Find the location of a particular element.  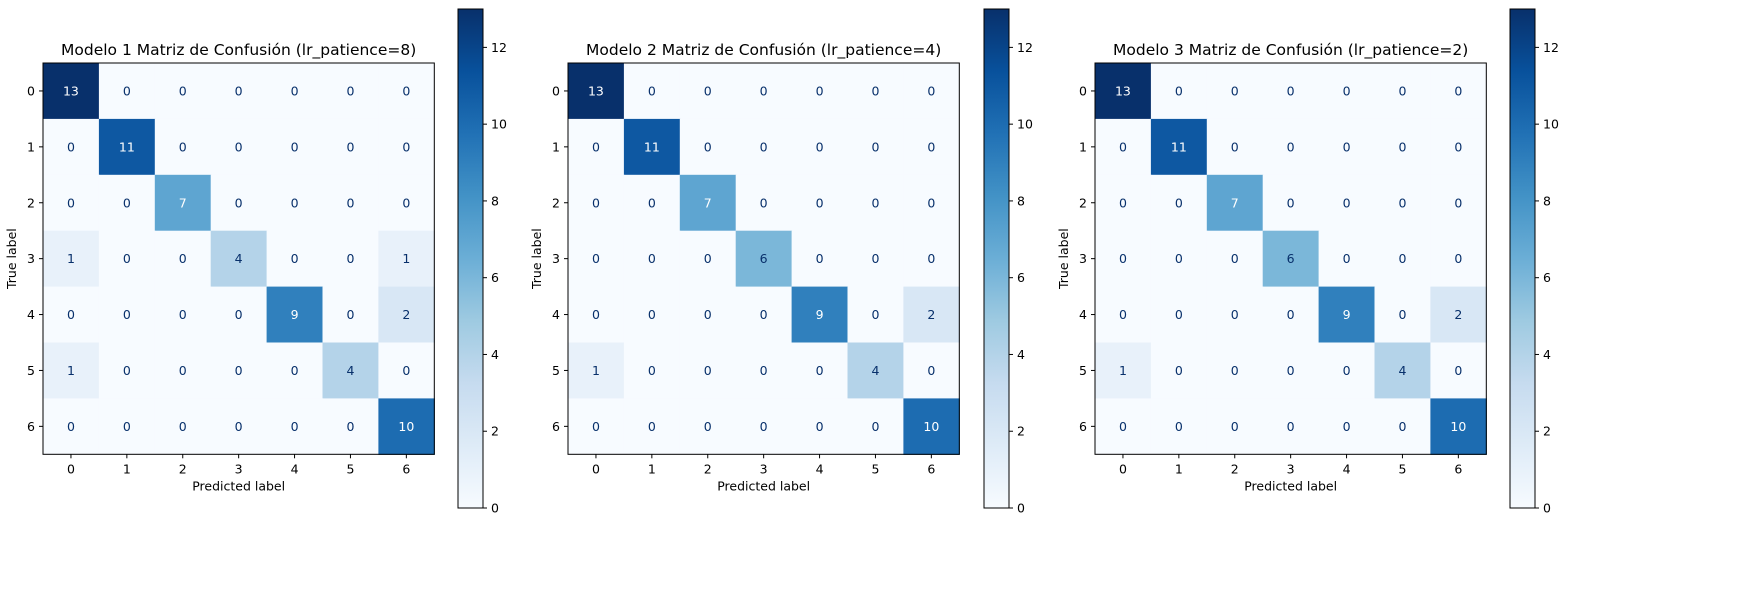

x-tick-label: 4 is located at coordinates (1347, 468).